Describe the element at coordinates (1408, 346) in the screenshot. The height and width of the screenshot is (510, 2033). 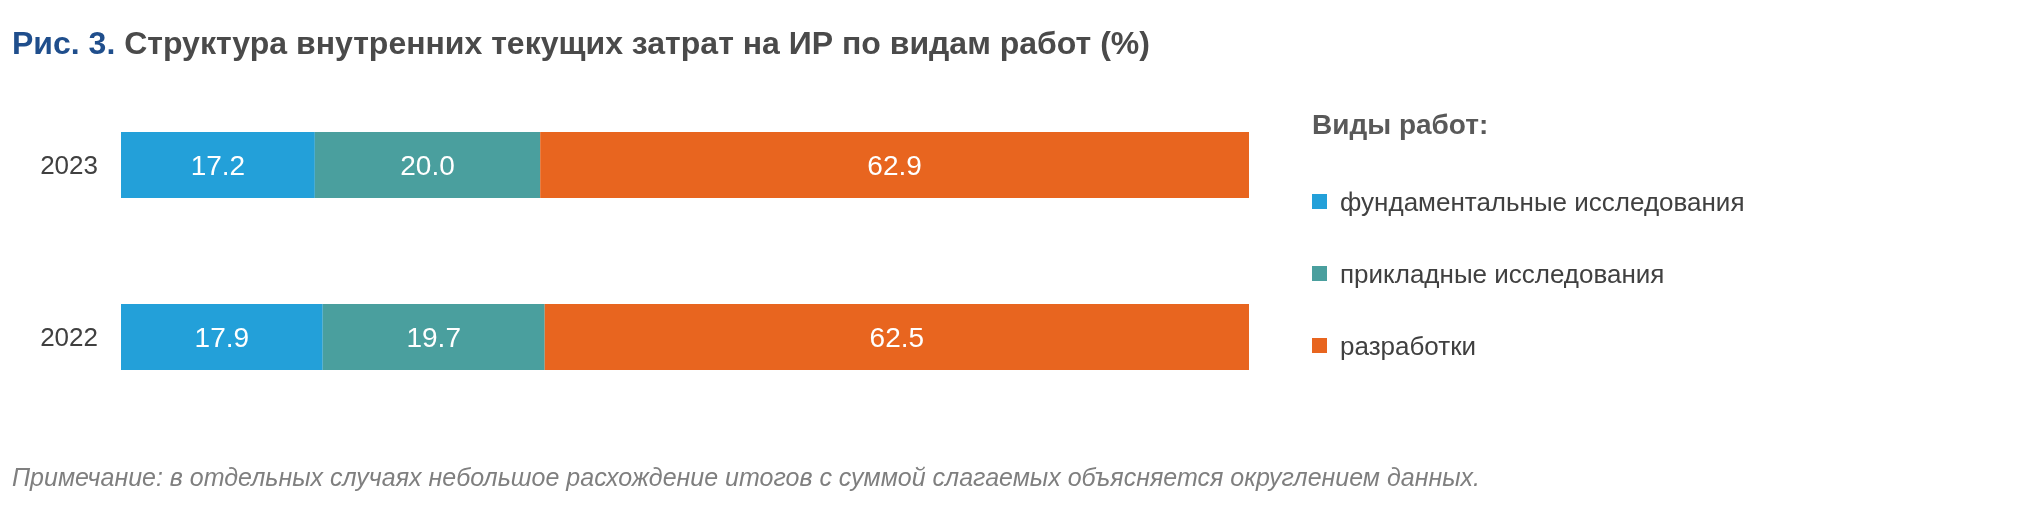
I see `legend-label: разработки` at that location.